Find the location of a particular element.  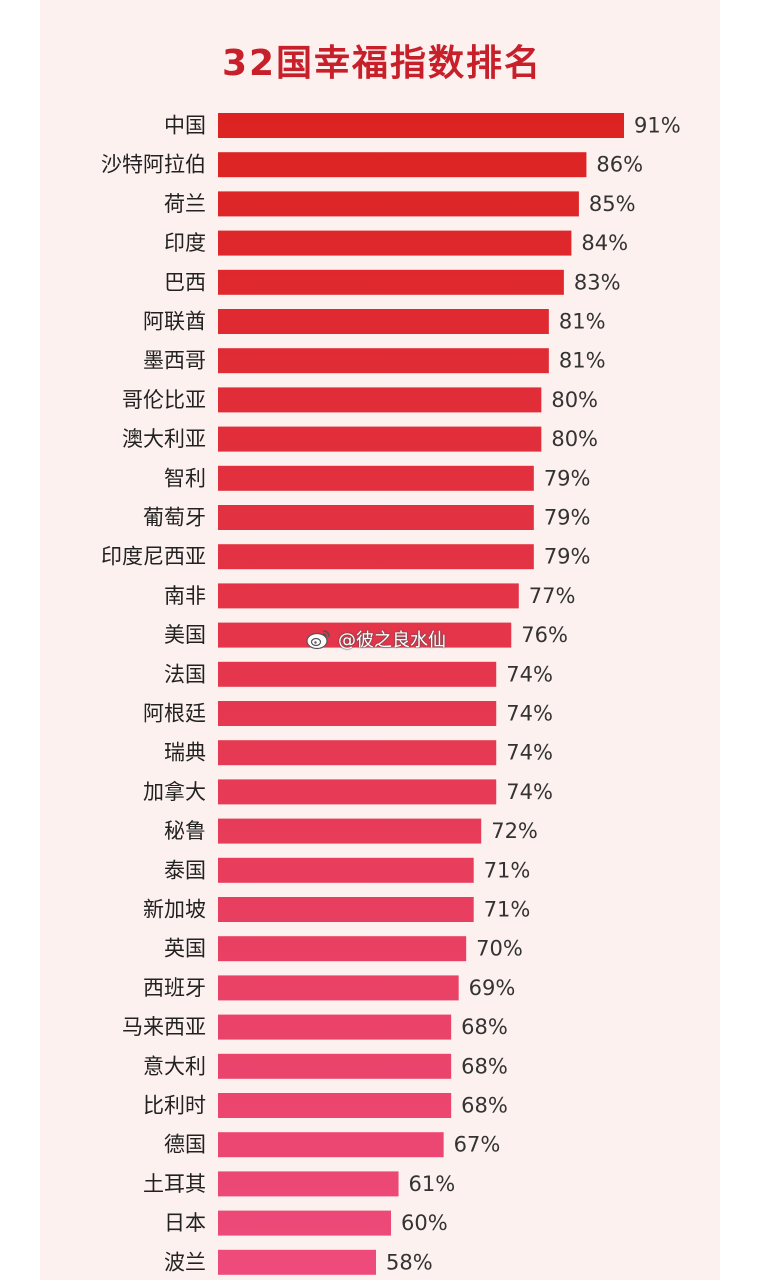

category-label: 美国 is located at coordinates (185, 635).